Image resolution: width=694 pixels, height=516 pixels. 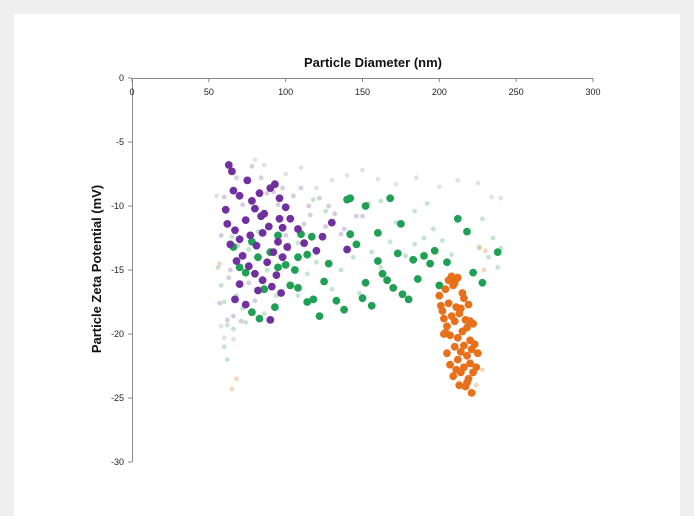 I want to click on x-tick-label: 50, so click(x=209, y=92).